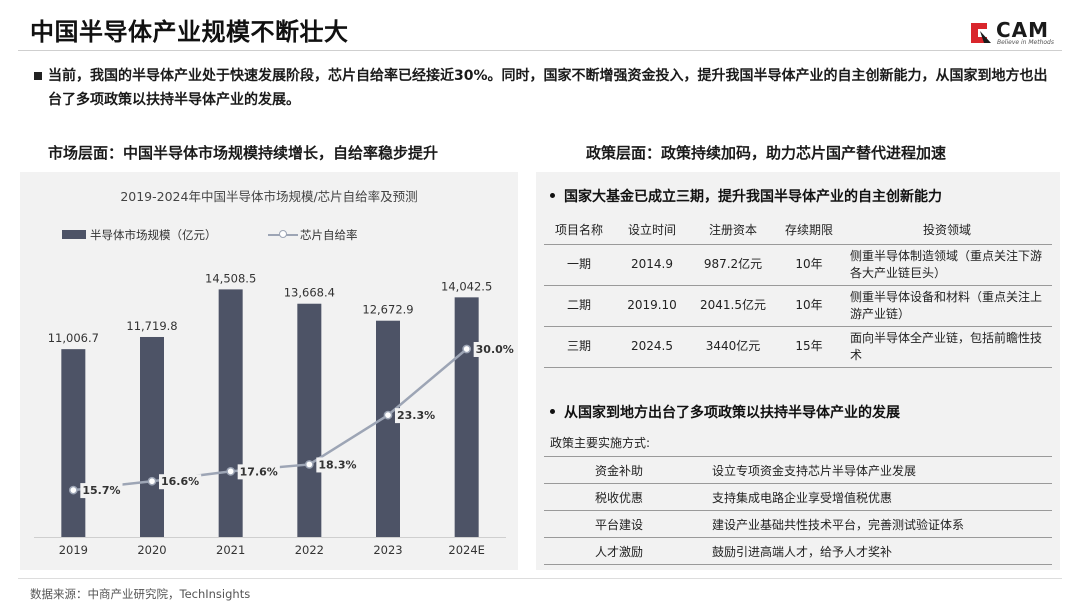 Image resolution: width=1080 pixels, height=607 pixels. What do you see at coordinates (153, 235) in the screenshot?
I see `legend-bar-label: 半导体市场规模（亿元）` at bounding box center [153, 235].